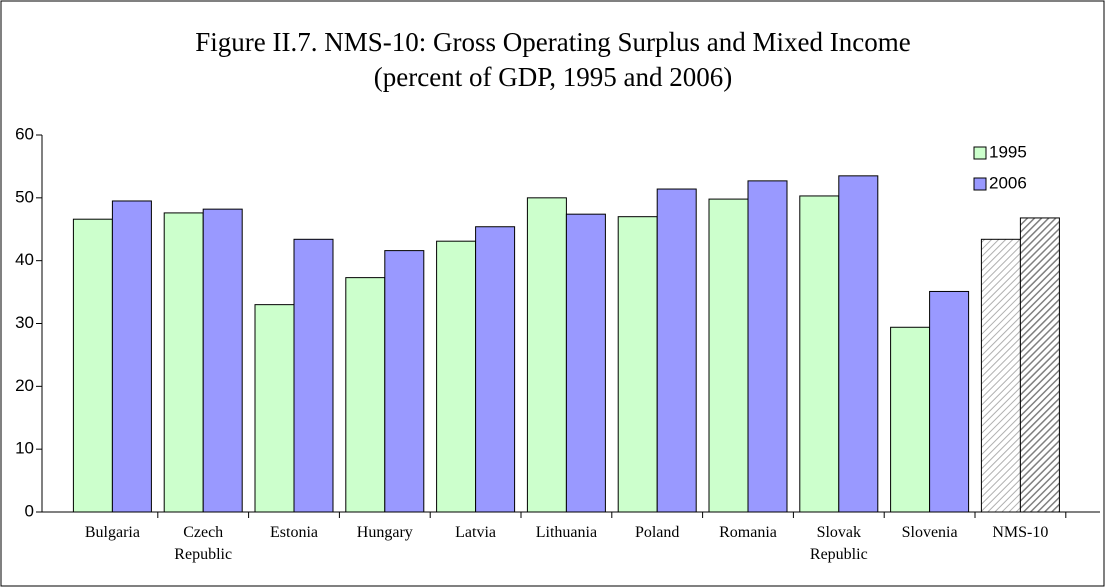 Image resolution: width=1106 pixels, height=588 pixels. I want to click on x-tick-label: Czech Republic, so click(203, 543).